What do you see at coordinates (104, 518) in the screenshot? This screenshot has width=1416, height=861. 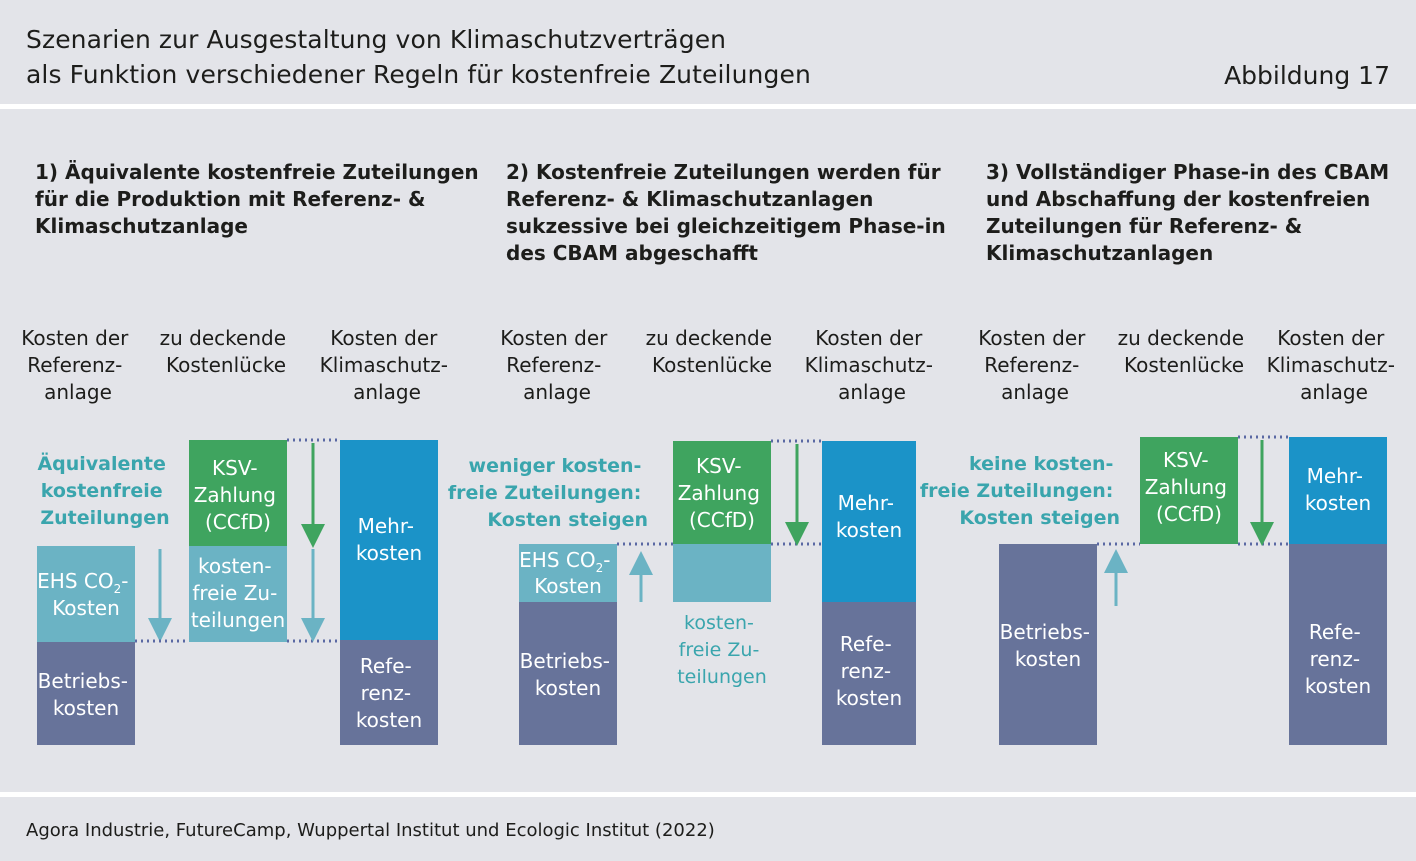 I see `panel-1-annotation-line-3: Zuteilungen` at bounding box center [104, 518].